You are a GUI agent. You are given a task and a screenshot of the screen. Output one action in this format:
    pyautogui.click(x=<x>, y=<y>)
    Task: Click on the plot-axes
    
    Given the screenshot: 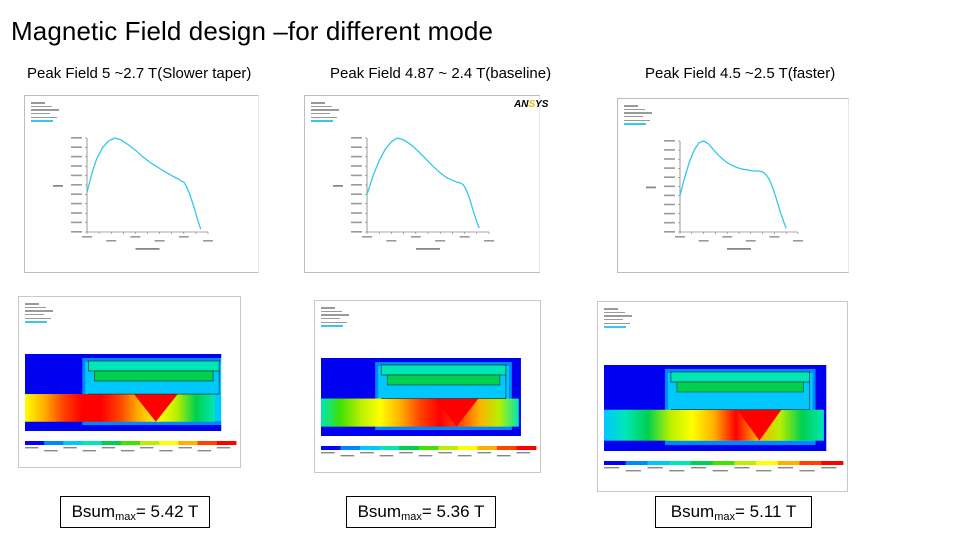 What is the action you would take?
    pyautogui.click(x=427, y=185)
    